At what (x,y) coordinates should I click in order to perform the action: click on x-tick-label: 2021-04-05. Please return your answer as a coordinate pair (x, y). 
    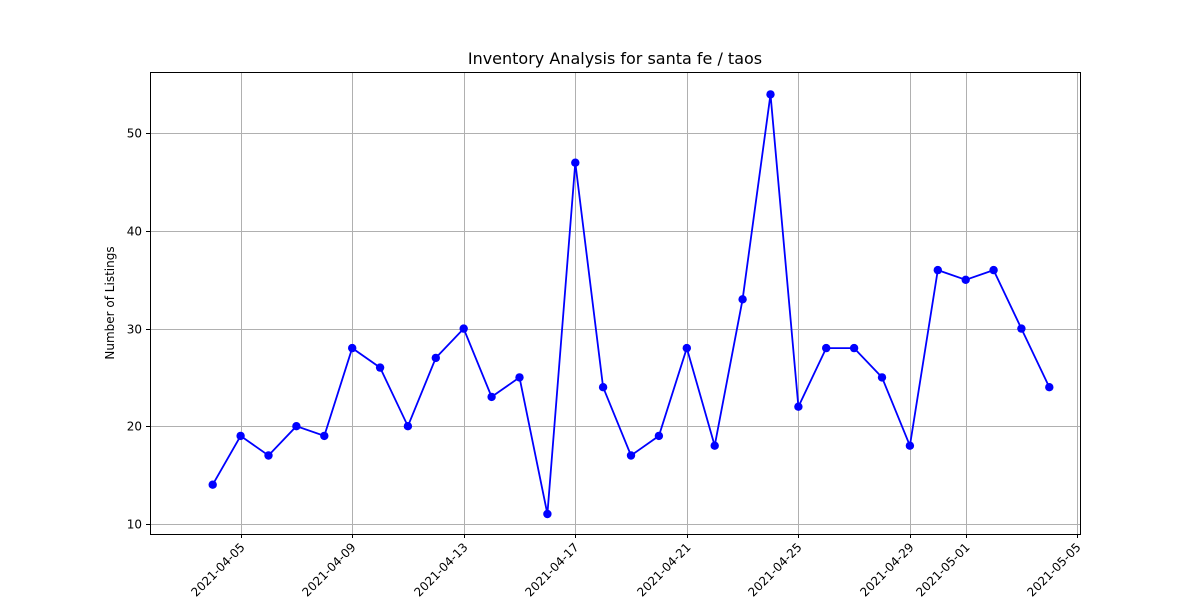
    Looking at the image, I should click on (217, 569).